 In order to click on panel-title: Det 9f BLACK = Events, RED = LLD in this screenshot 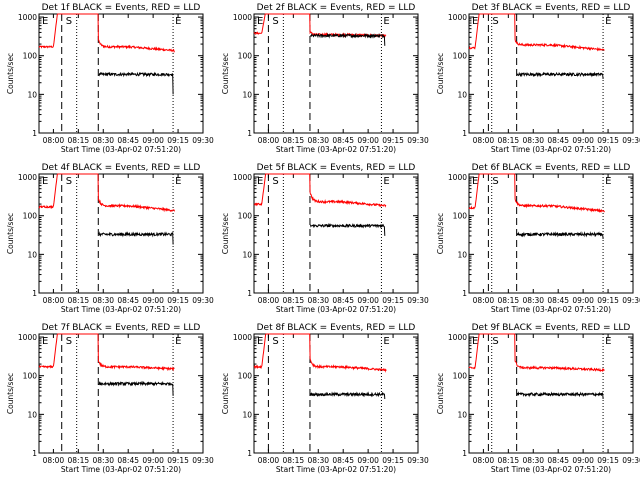, I will do `click(551, 328)`.